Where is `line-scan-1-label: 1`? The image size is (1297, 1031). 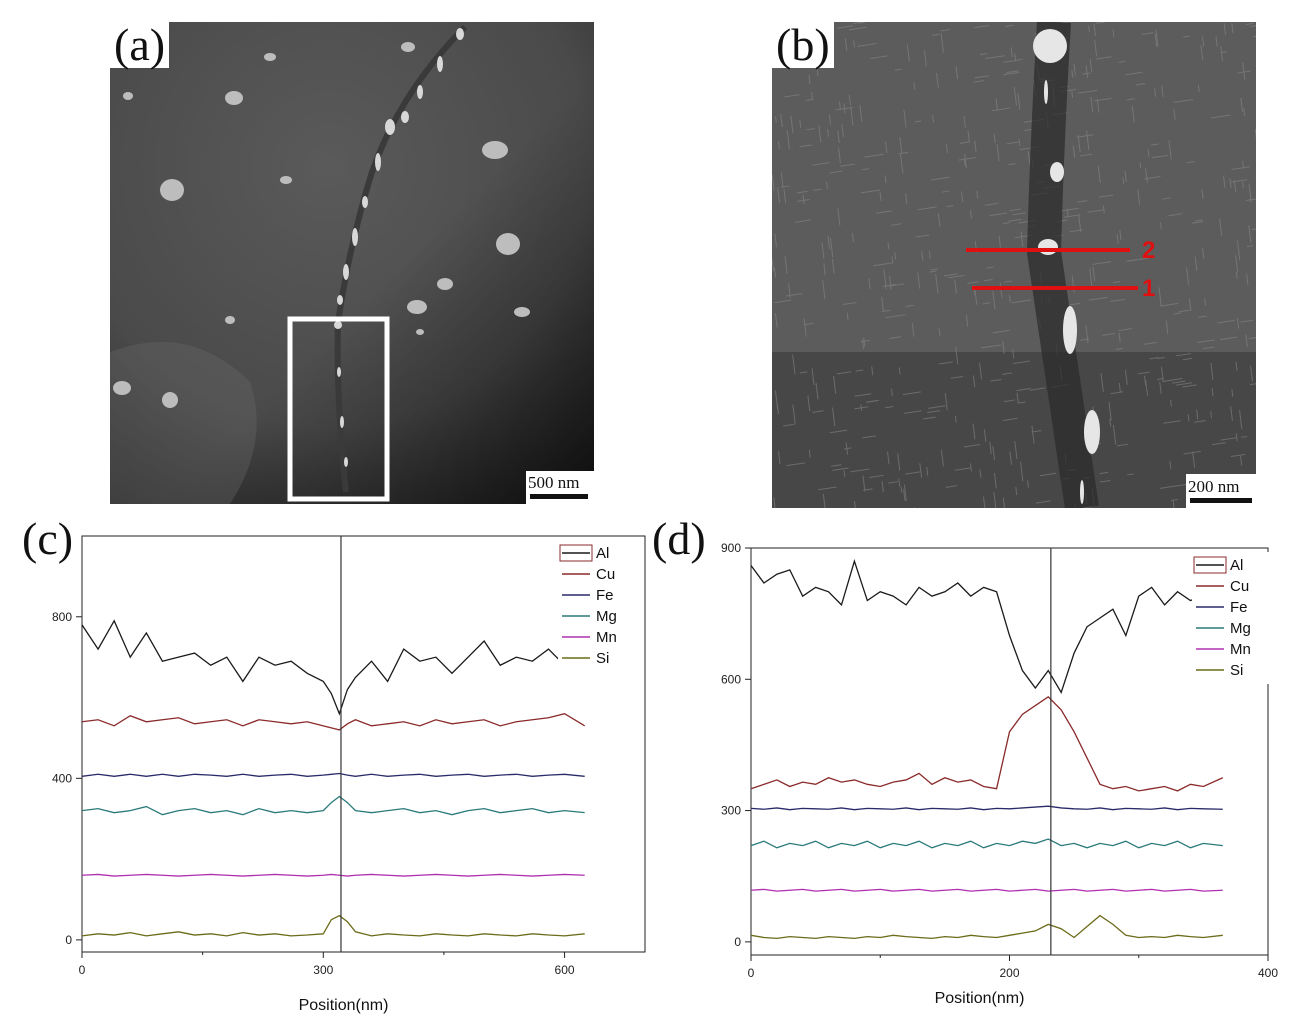 line-scan-1-label: 1 is located at coordinates (1148, 288).